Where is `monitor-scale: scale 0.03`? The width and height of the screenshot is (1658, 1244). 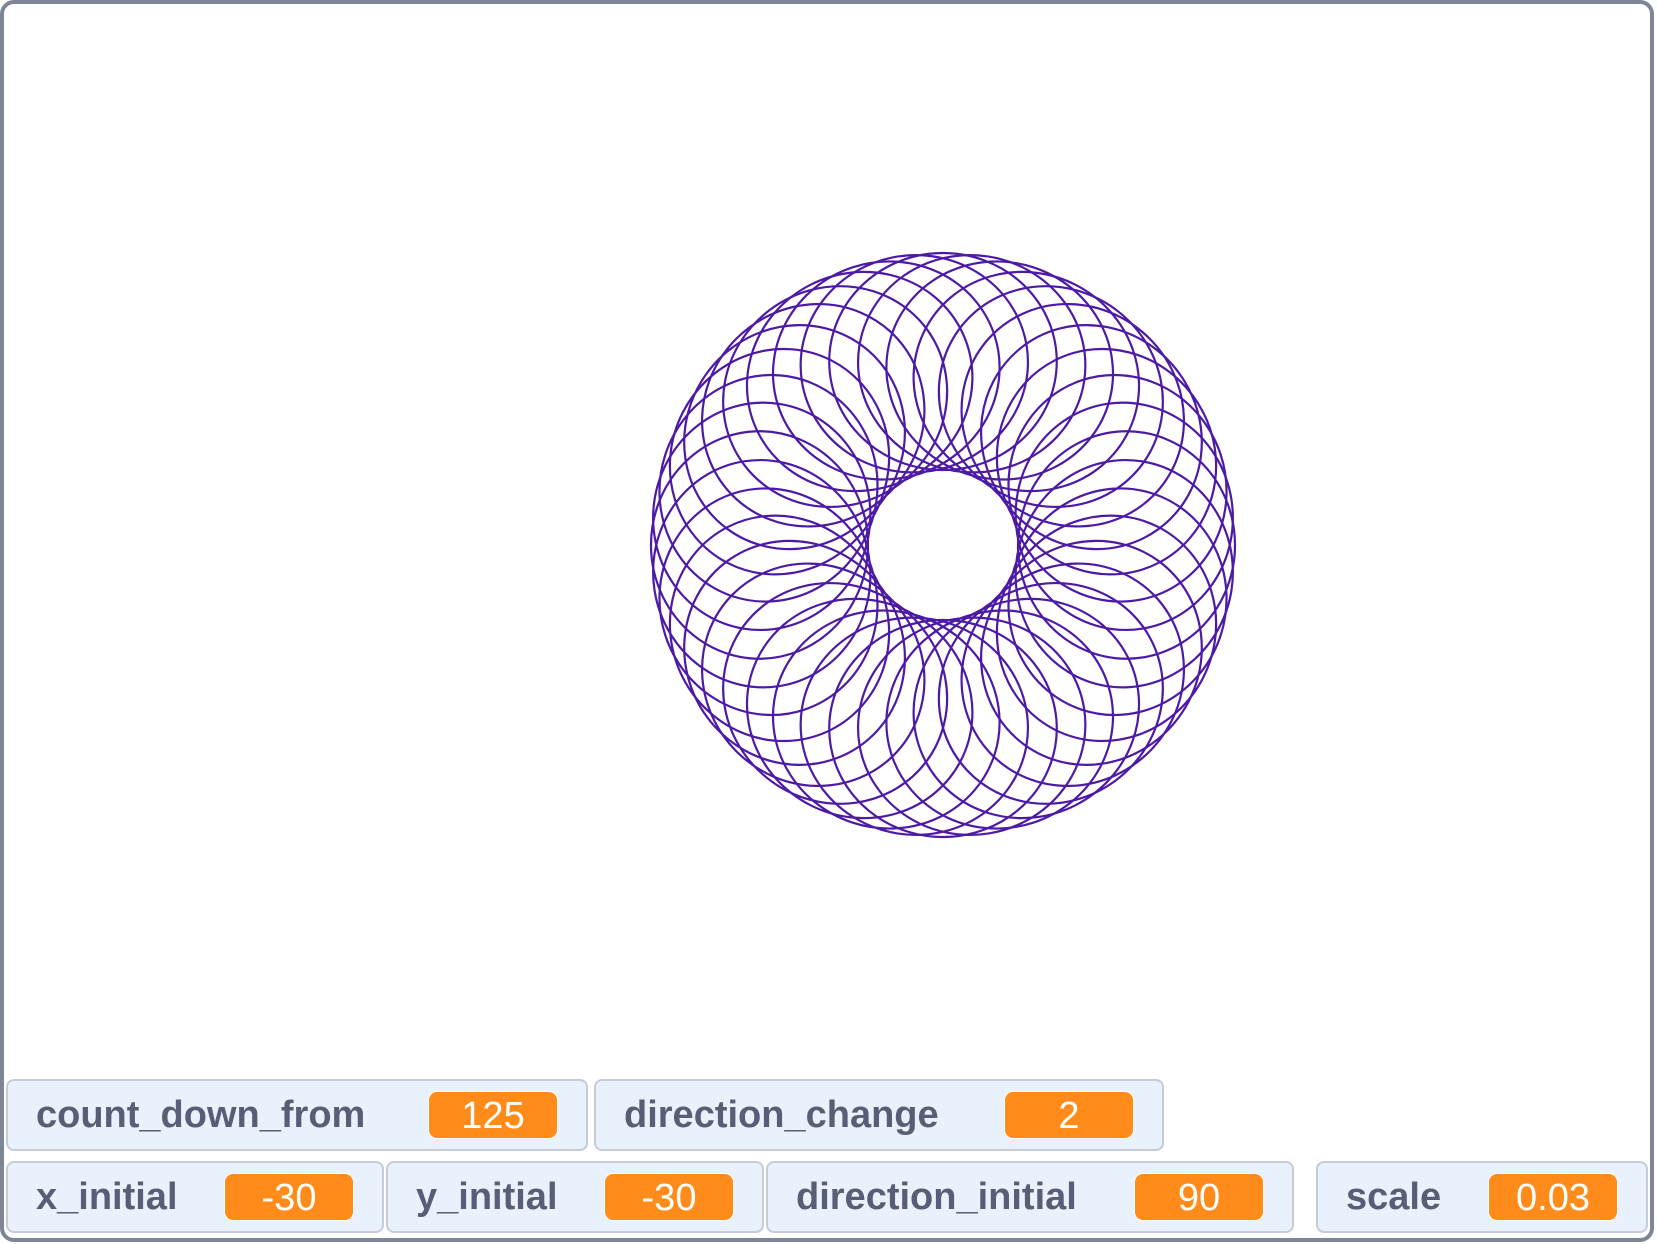
monitor-scale: scale 0.03 is located at coordinates (1482, 1197).